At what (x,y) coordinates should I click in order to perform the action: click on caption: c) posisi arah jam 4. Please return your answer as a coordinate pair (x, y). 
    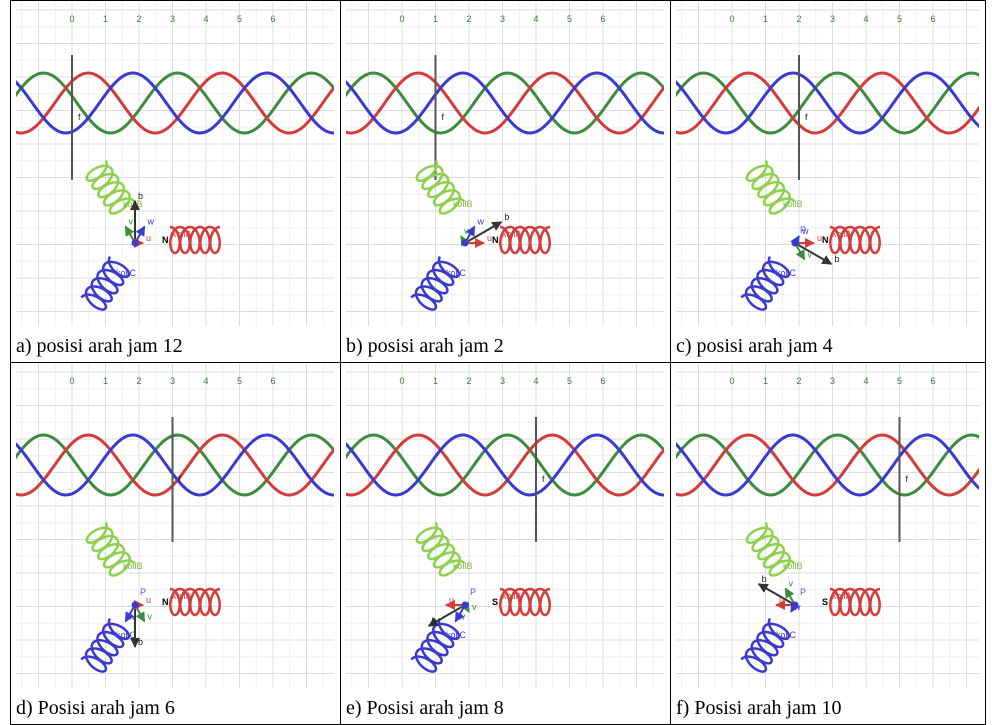
    Looking at the image, I should click on (754, 346).